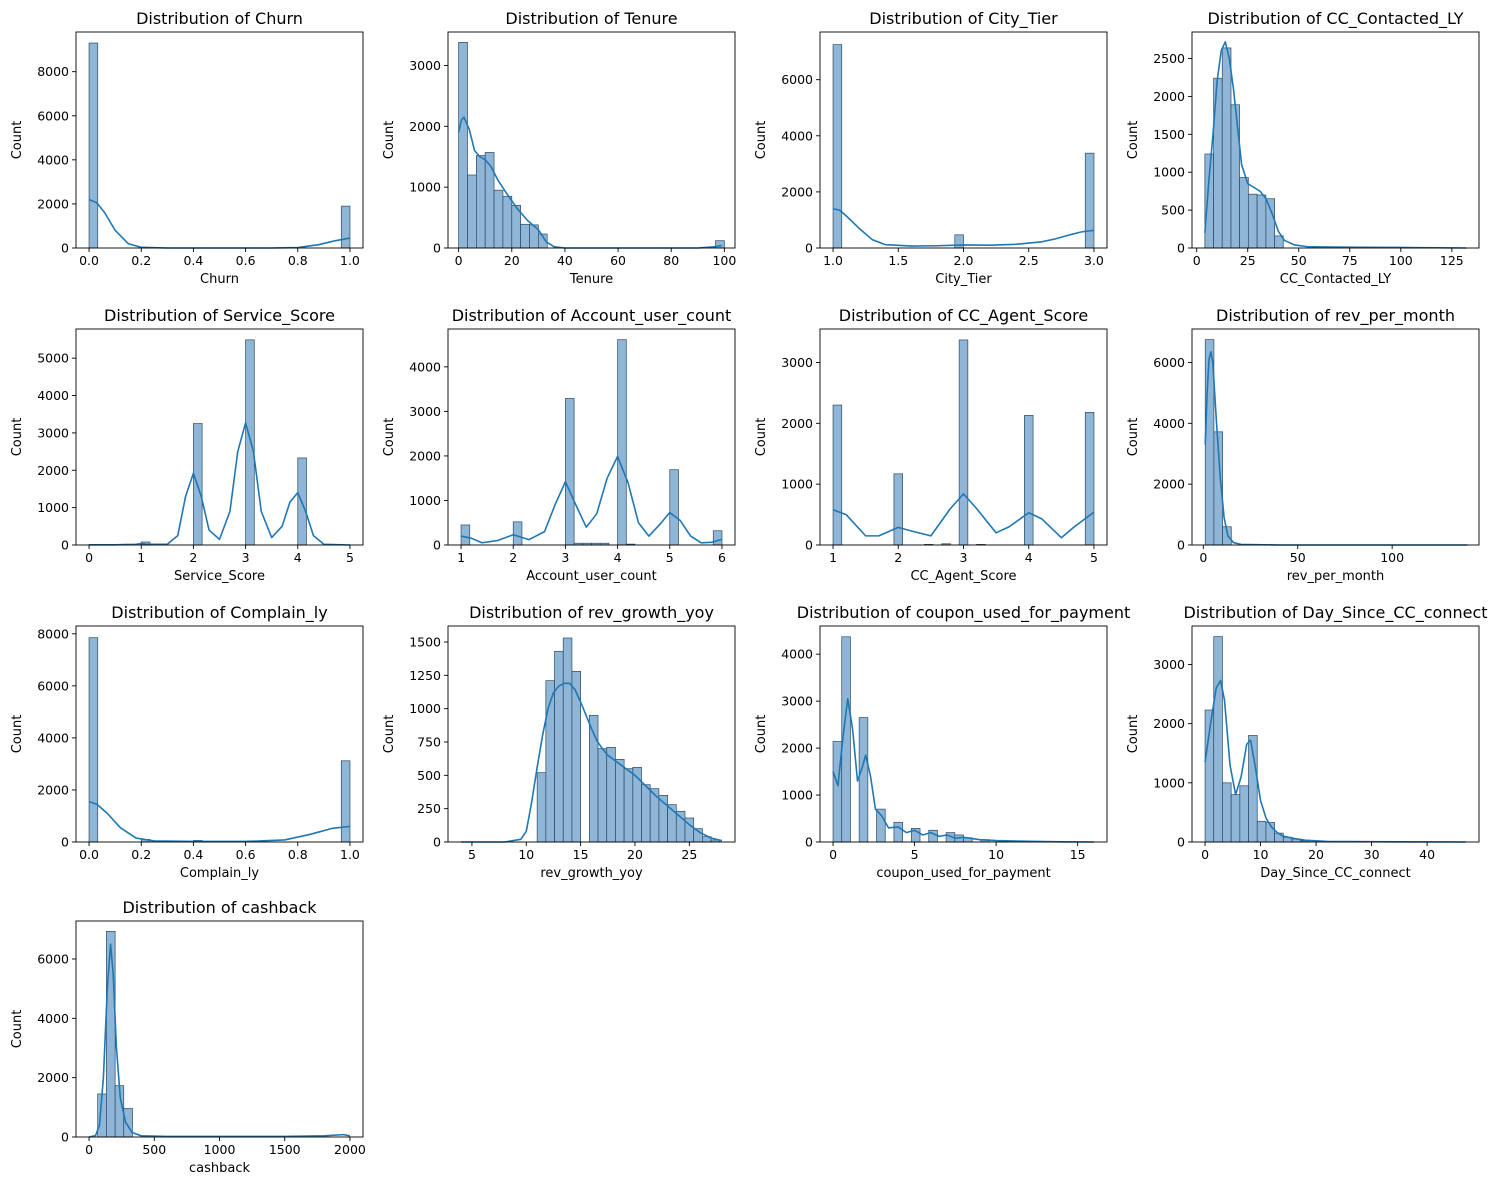 Image resolution: width=1503 pixels, height=1190 pixels. Describe the element at coordinates (513, 557) in the screenshot. I see `x-tick-label: 2` at that location.